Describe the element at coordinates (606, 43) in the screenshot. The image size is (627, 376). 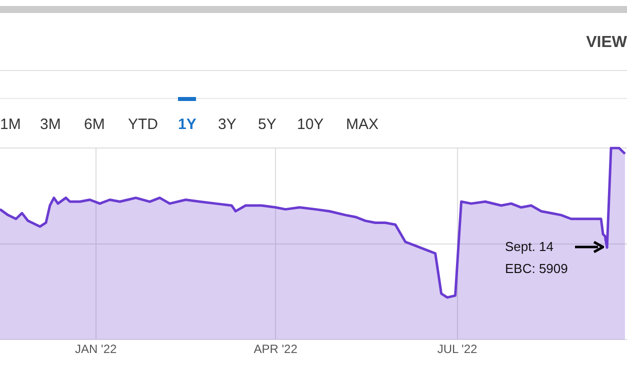
I see `text: VIEW` at that location.